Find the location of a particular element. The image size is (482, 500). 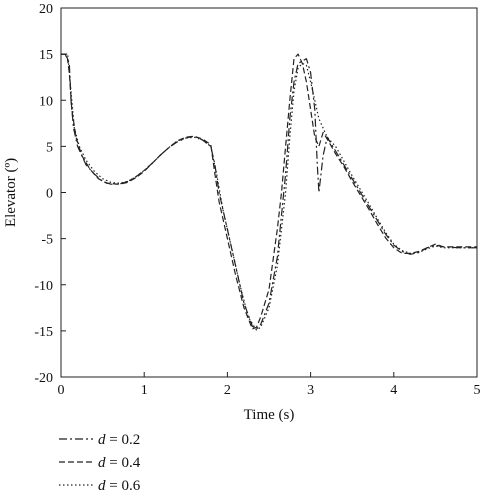

legend-value: = 0.2 is located at coordinates (123, 440).